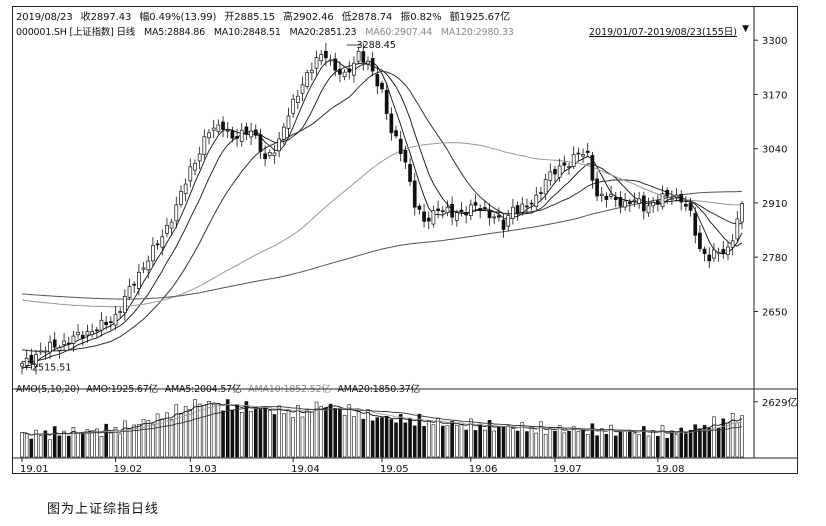  What do you see at coordinates (128, 469) in the screenshot?
I see `x-tick-label: 19.02` at bounding box center [128, 469].